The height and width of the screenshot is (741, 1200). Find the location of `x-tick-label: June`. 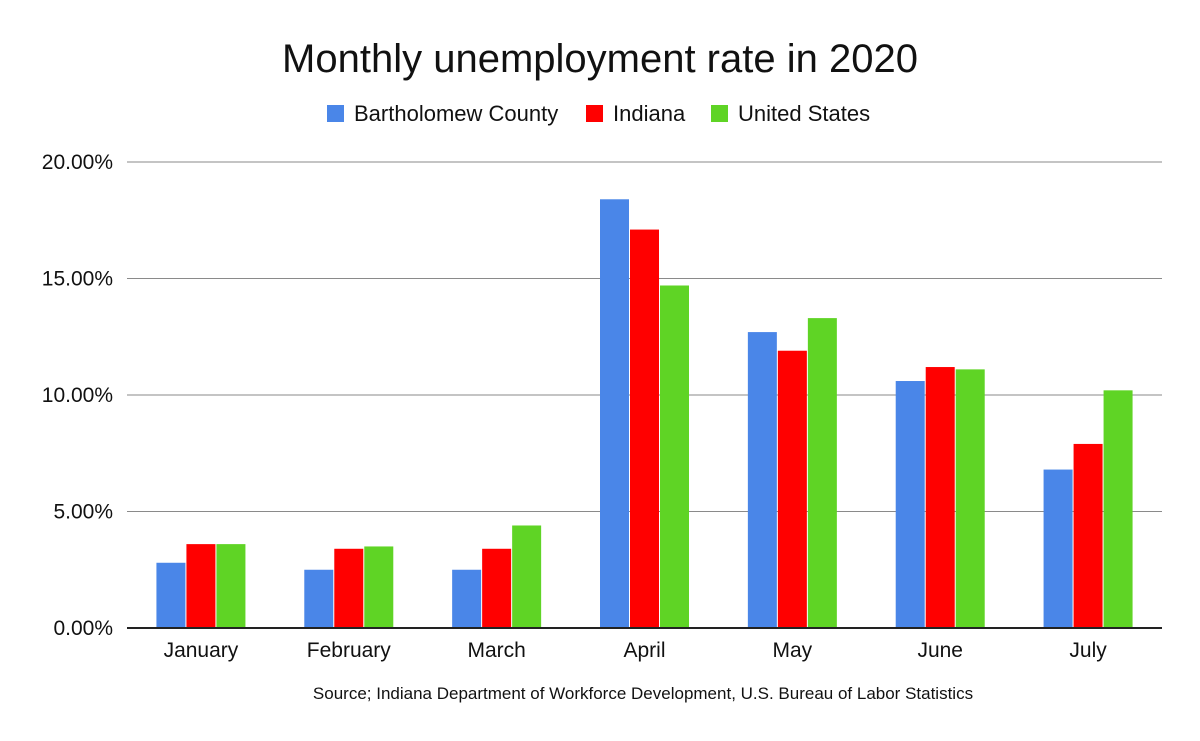

x-tick-label: June is located at coordinates (940, 650).